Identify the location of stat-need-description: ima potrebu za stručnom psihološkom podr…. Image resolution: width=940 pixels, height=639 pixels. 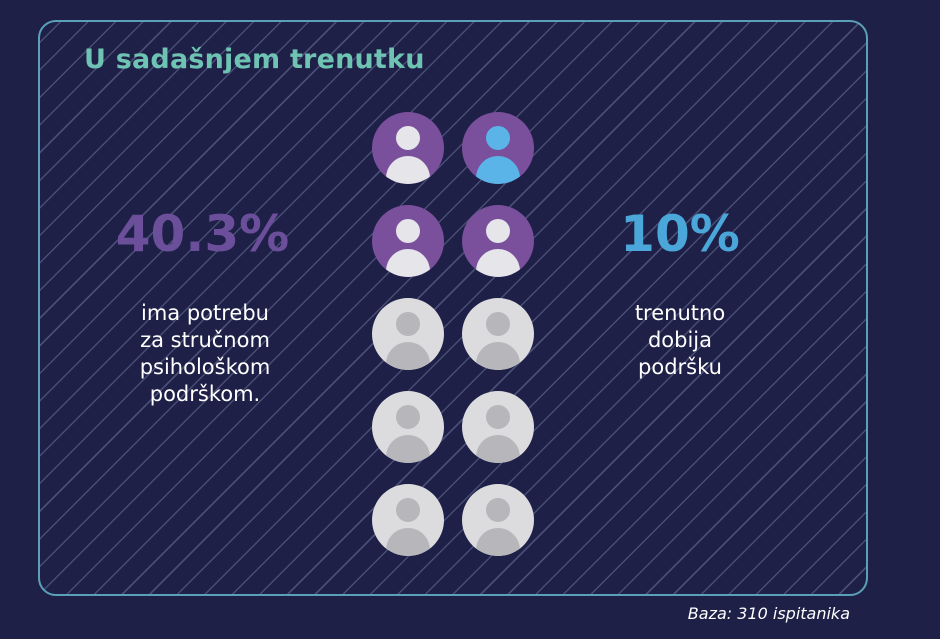
(205, 354).